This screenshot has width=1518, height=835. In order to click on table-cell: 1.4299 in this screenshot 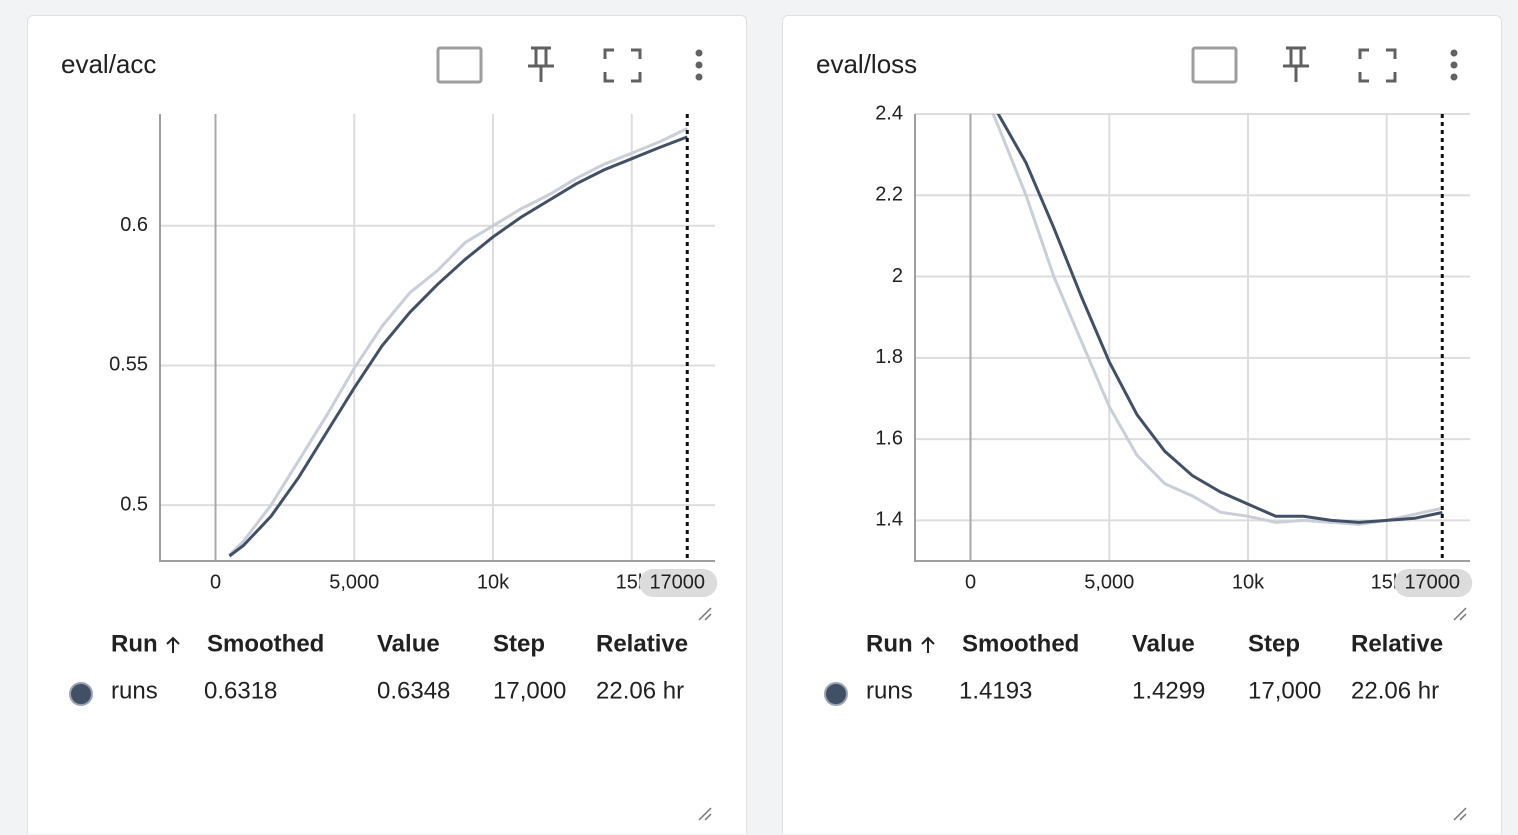, I will do `click(1168, 690)`.